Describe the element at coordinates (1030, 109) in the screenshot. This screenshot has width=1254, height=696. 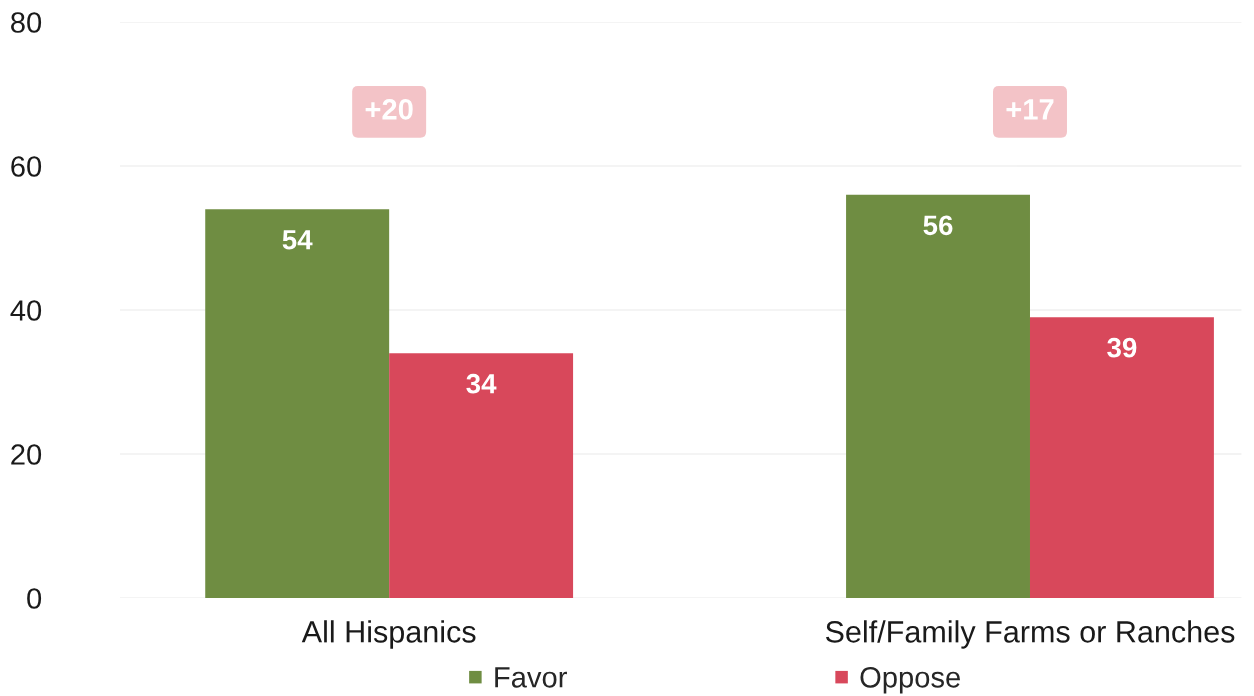
I see `annotation: +17` at that location.